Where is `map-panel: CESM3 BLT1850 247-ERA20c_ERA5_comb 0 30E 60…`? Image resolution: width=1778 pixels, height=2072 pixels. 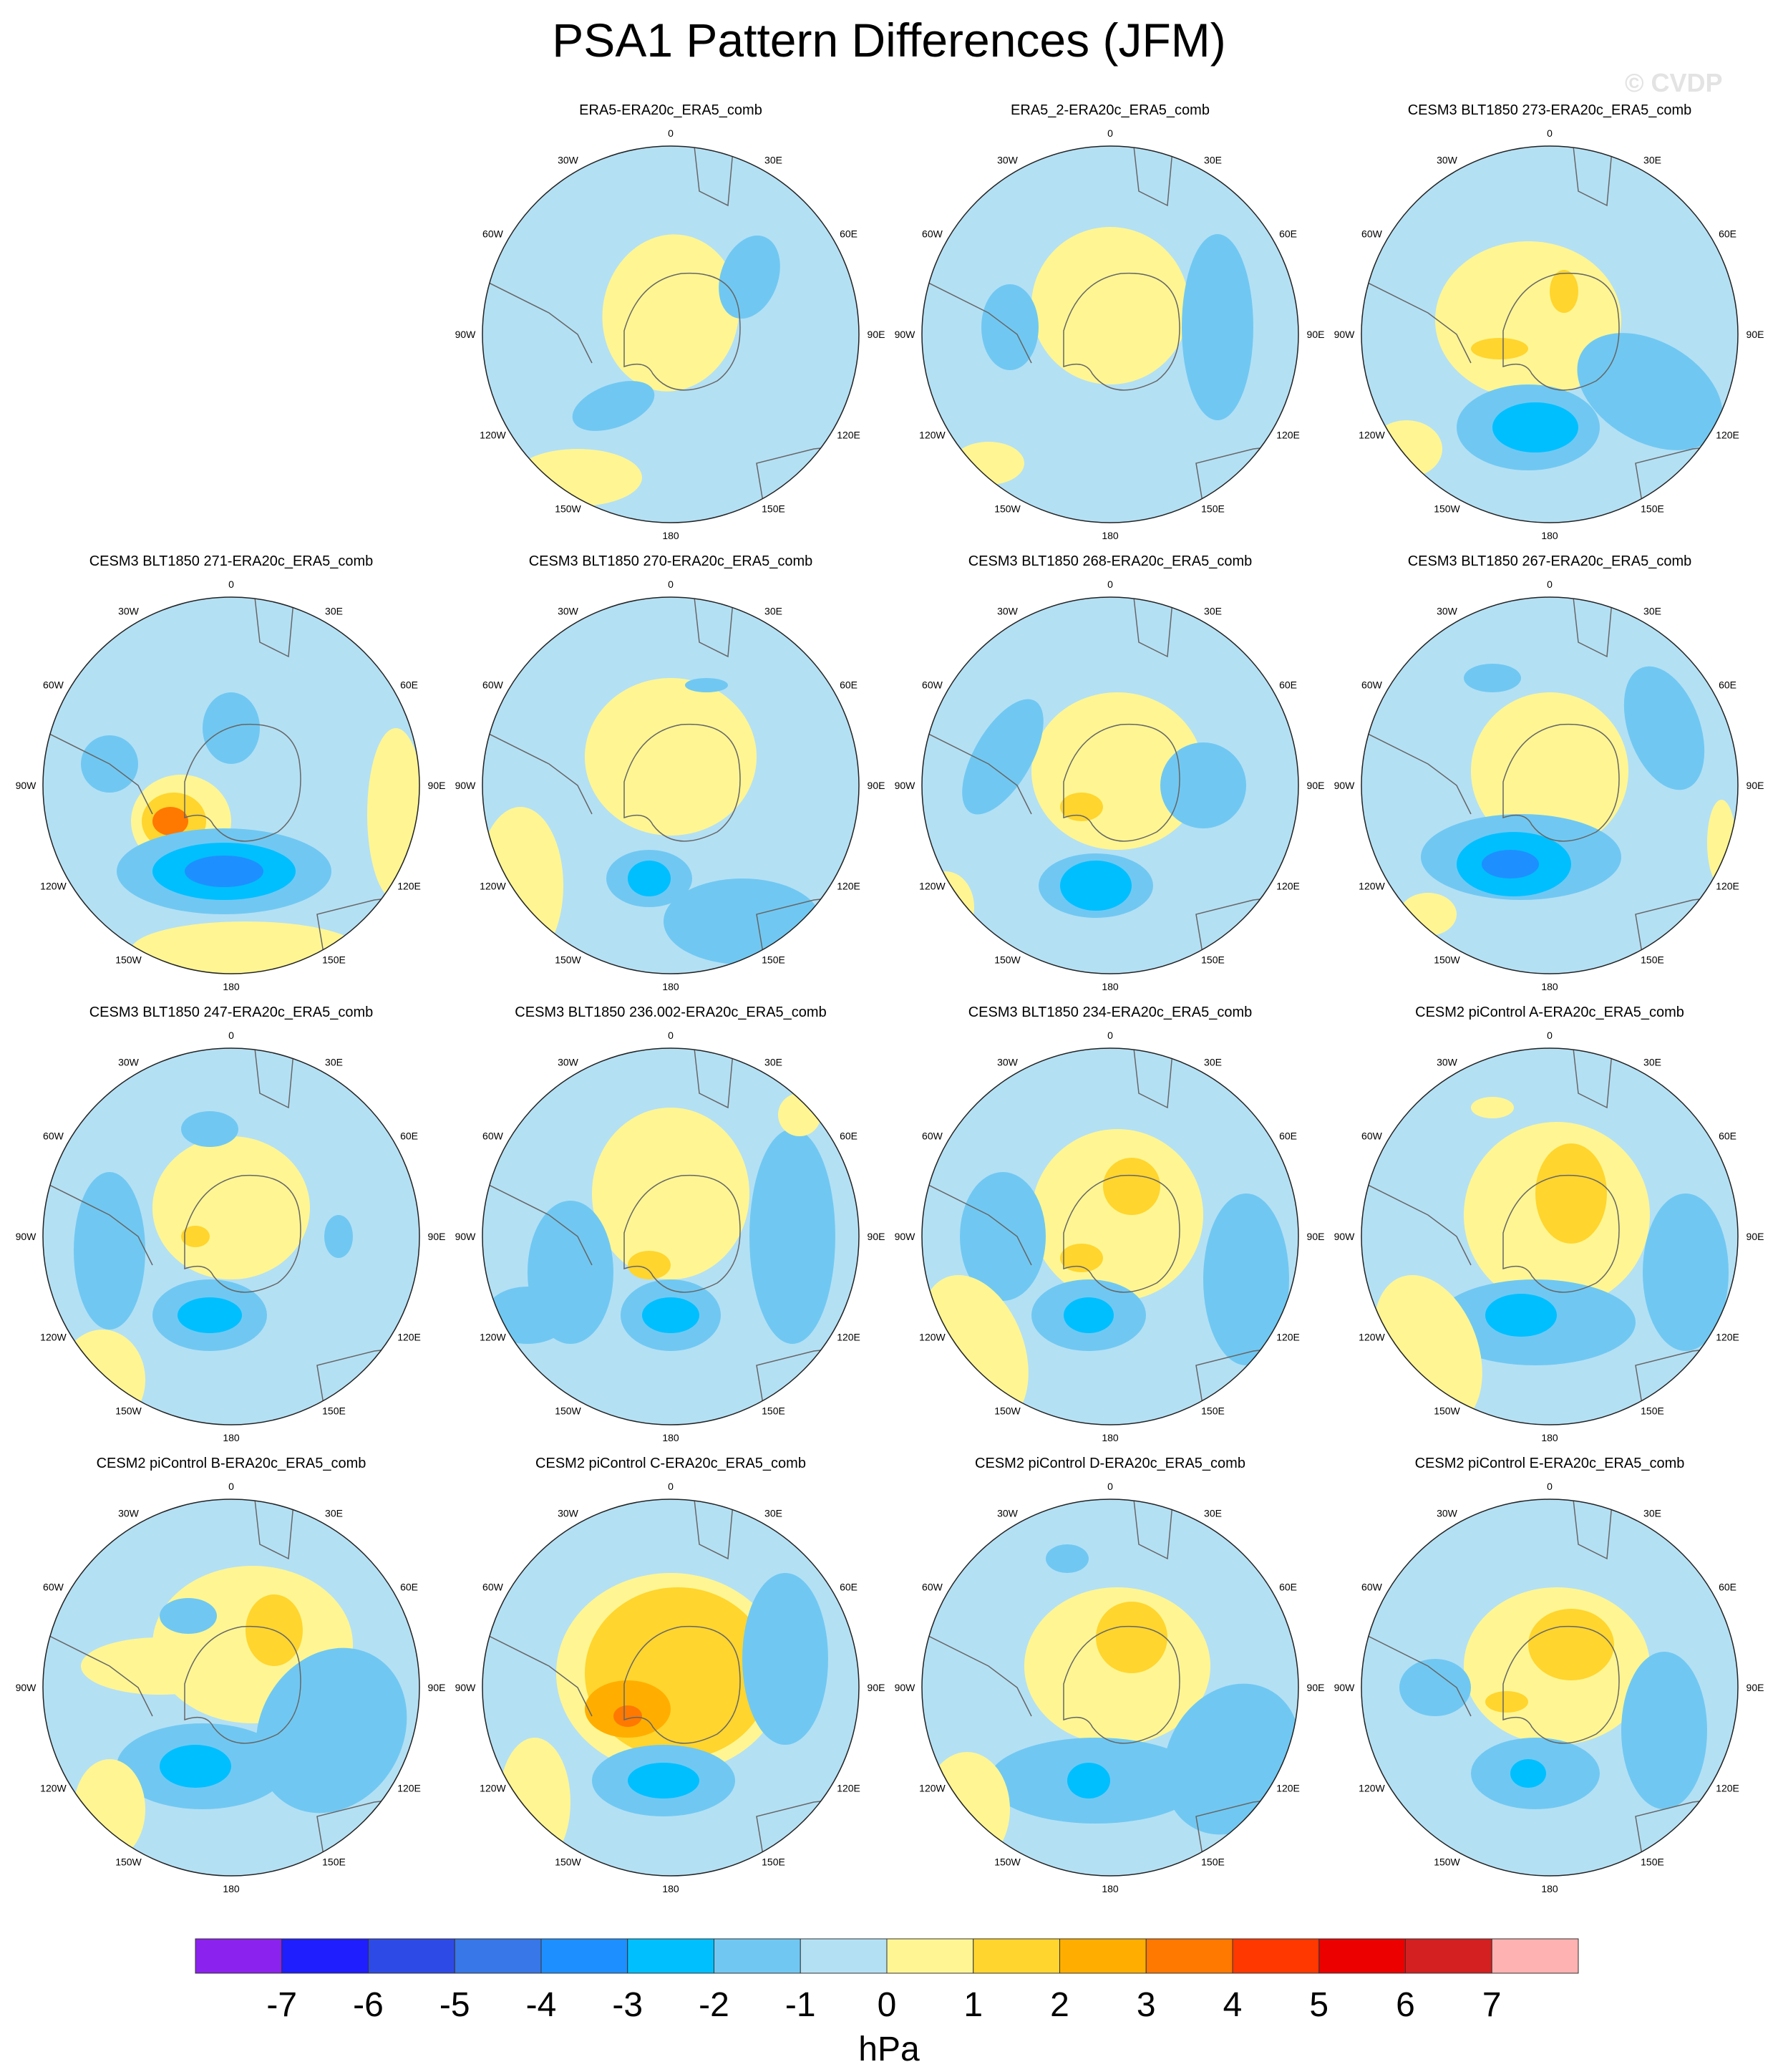 map-panel: CESM3 BLT1850 247-ERA20c_ERA5_comb 0 30E 60… is located at coordinates (231, 1223).